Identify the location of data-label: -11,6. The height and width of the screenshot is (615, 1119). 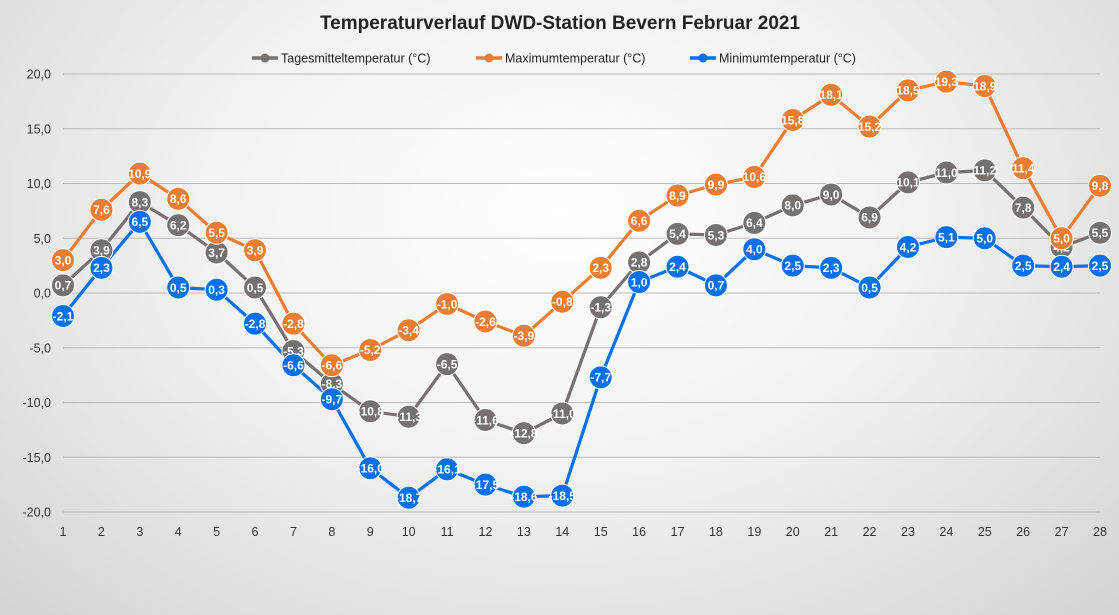
(485, 420).